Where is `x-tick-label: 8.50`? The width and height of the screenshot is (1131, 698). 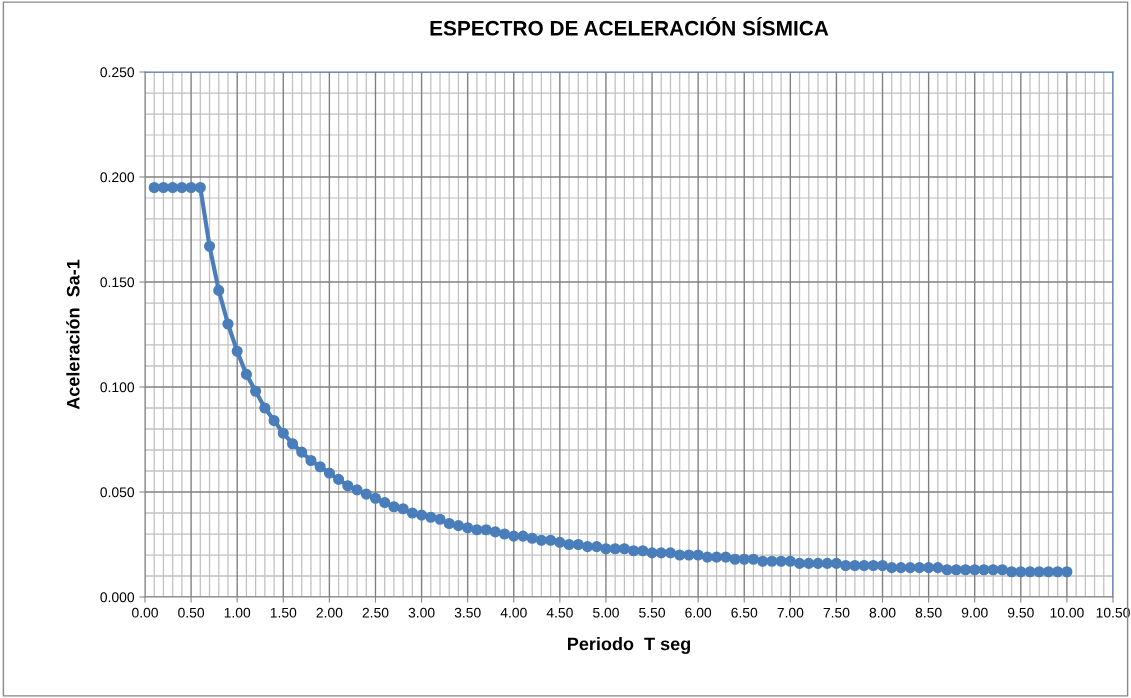 x-tick-label: 8.50 is located at coordinates (928, 612).